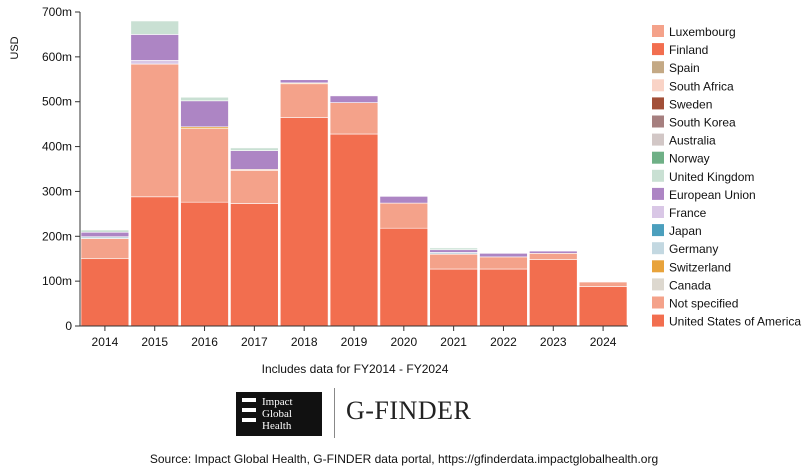 Image resolution: width=808 pixels, height=466 pixels. Describe the element at coordinates (685, 231) in the screenshot. I see `legend-label: Japan` at that location.